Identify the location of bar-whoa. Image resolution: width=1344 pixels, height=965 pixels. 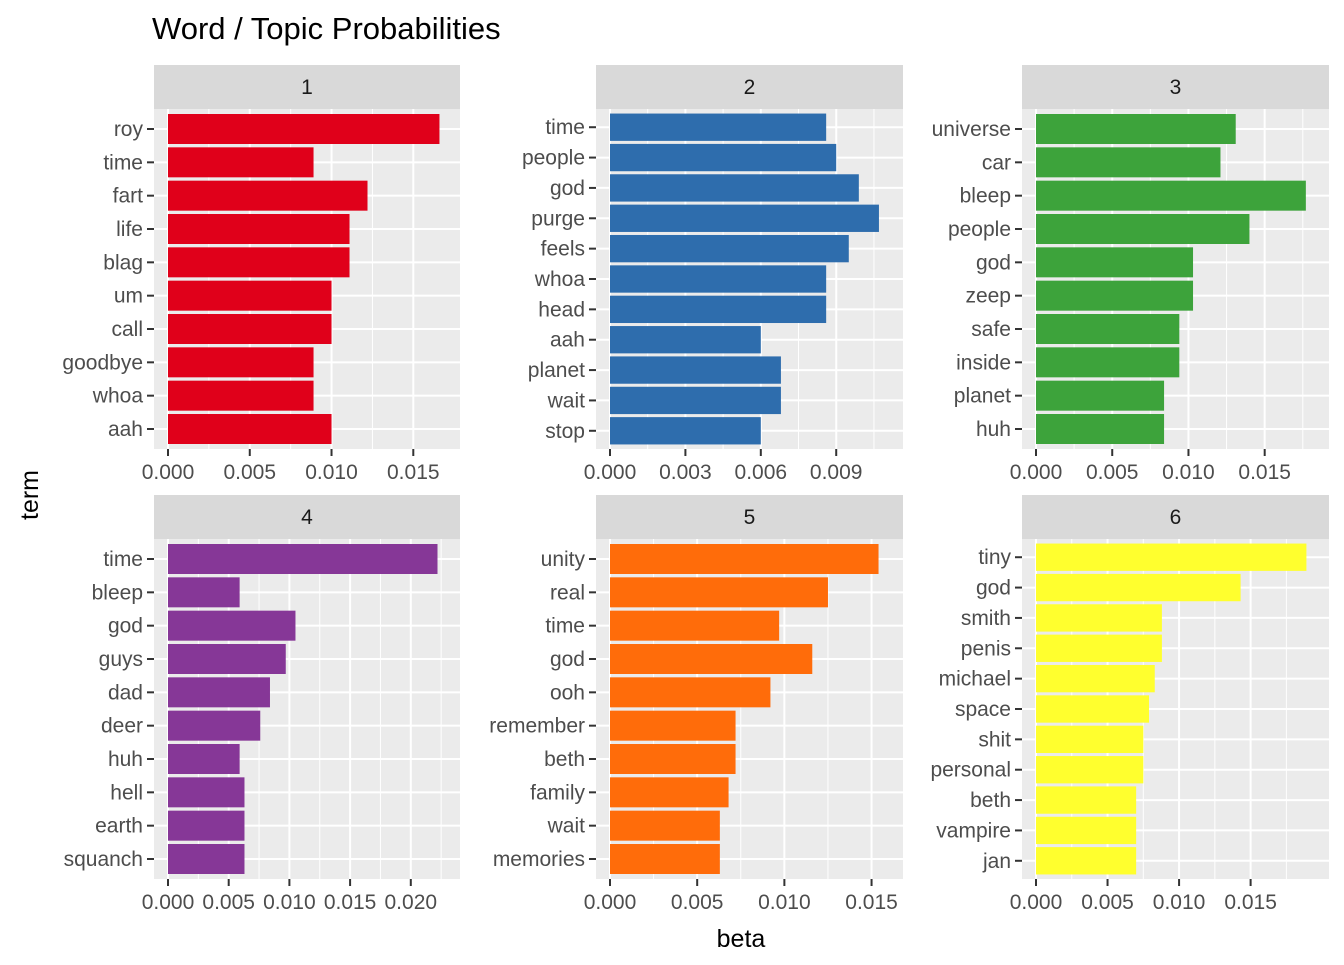
(241, 395).